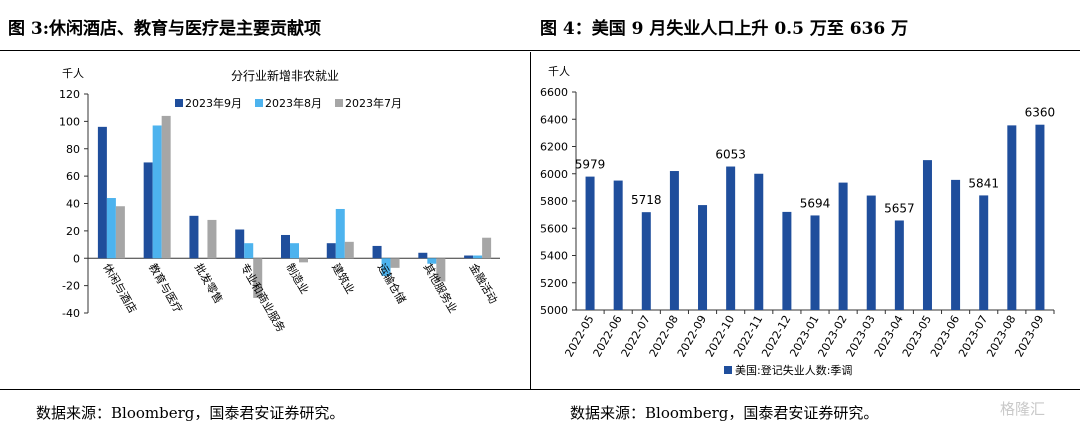  What do you see at coordinates (190, 413) in the screenshot?
I see `left-source-note: 数据来源：Bloomberg，国泰君安证券研究。` at bounding box center [190, 413].